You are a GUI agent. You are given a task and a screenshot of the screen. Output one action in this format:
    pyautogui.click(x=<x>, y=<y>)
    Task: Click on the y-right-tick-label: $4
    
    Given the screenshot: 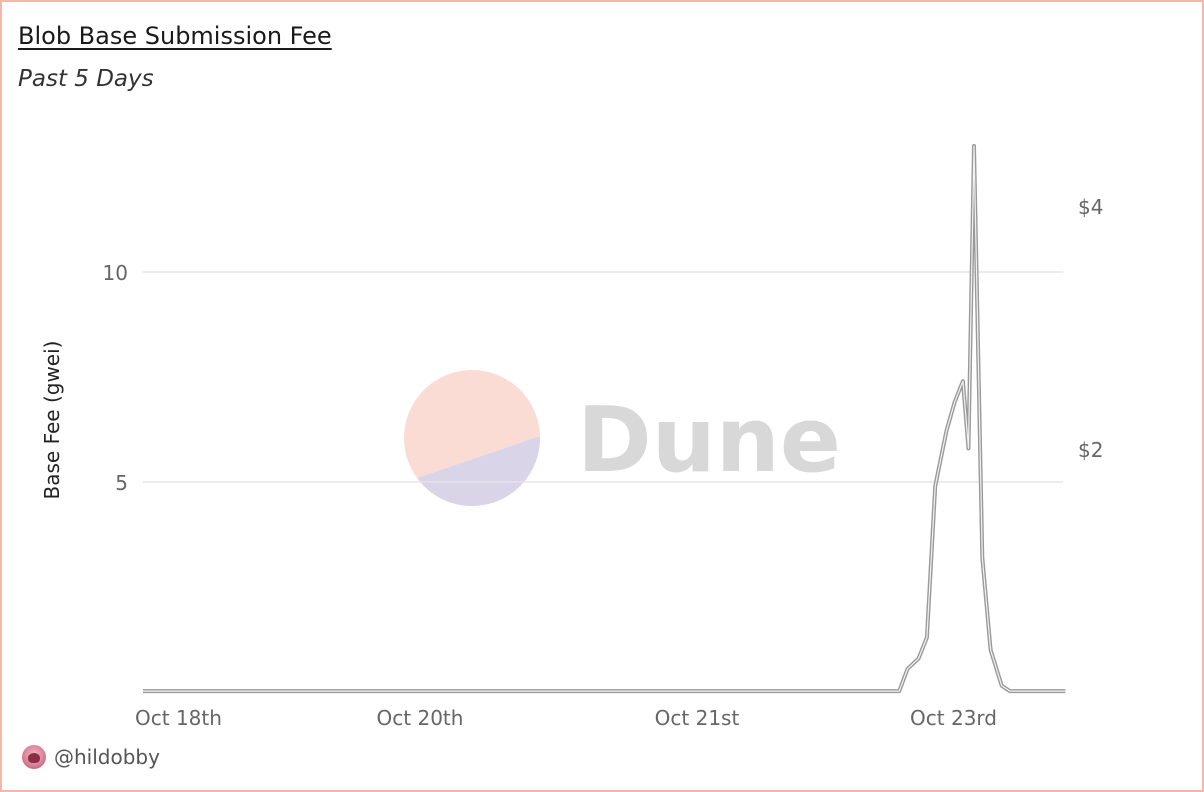 What is the action you would take?
    pyautogui.click(x=1090, y=207)
    